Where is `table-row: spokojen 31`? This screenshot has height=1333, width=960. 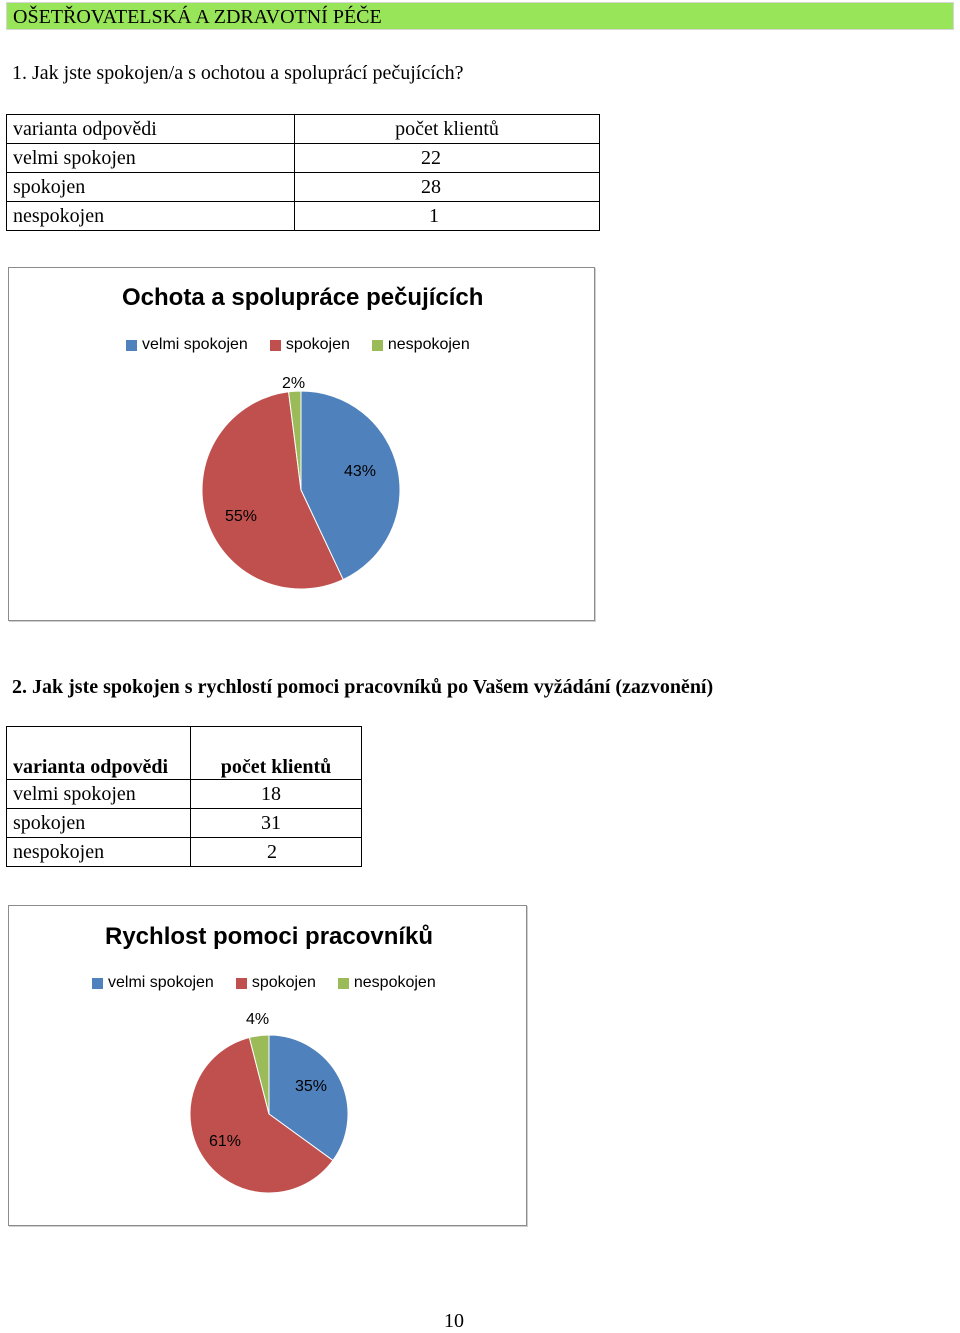
table-row: spokojen 31 is located at coordinates (184, 823).